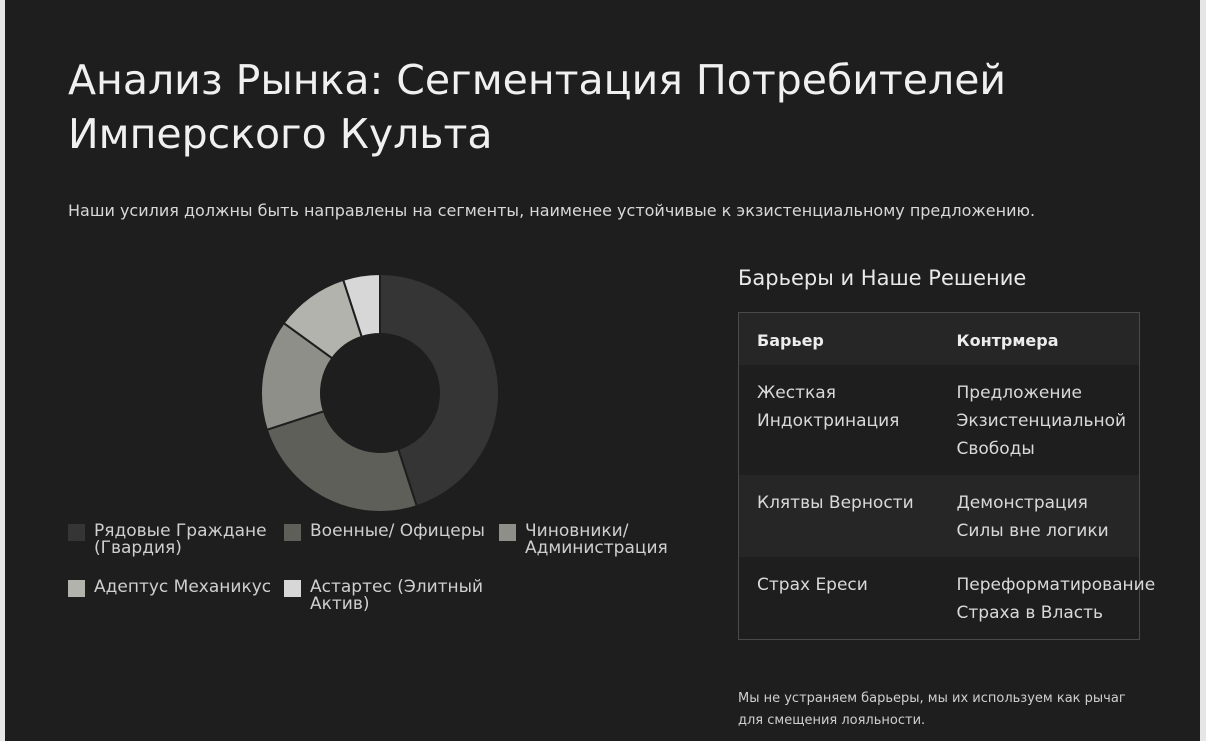  I want to click on legend-label: Чиновники/ Администрация, so click(596, 539).